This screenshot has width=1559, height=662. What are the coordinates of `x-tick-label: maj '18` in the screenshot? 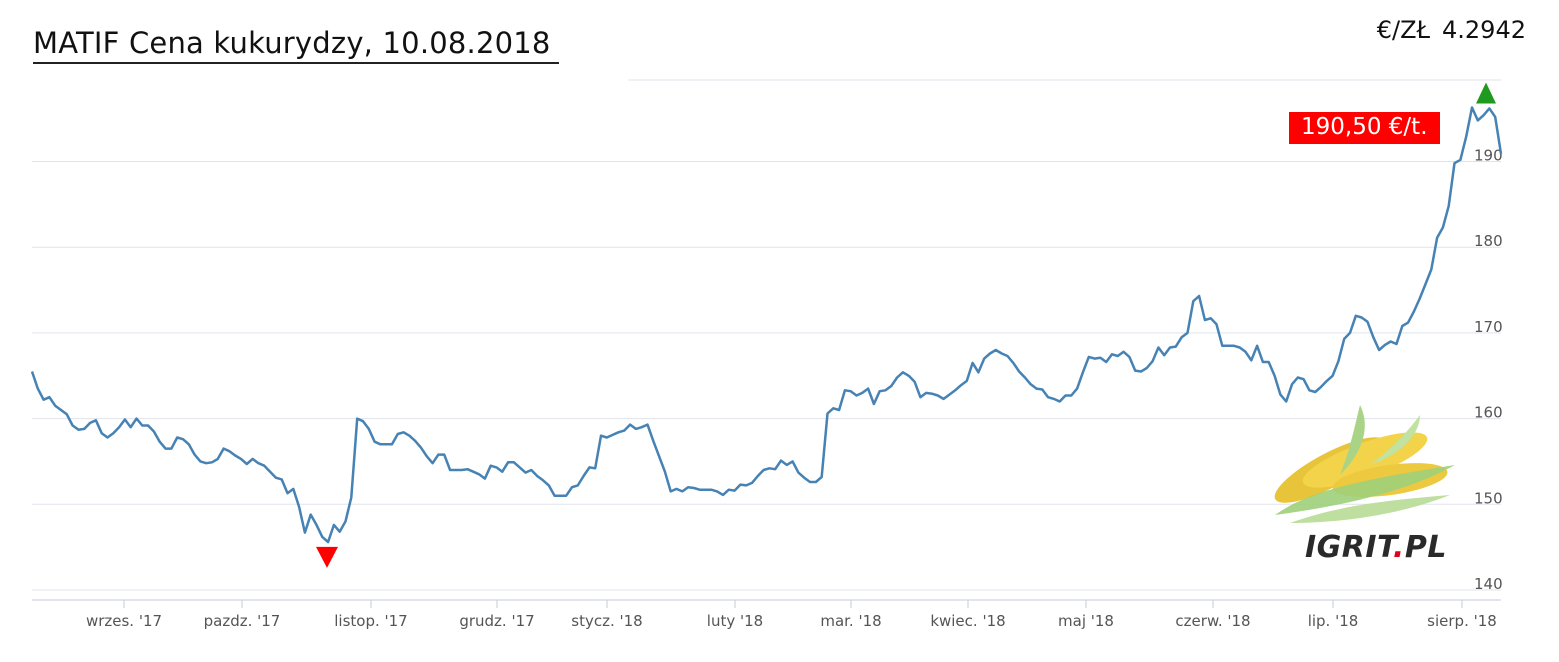 It's located at (1086, 621).